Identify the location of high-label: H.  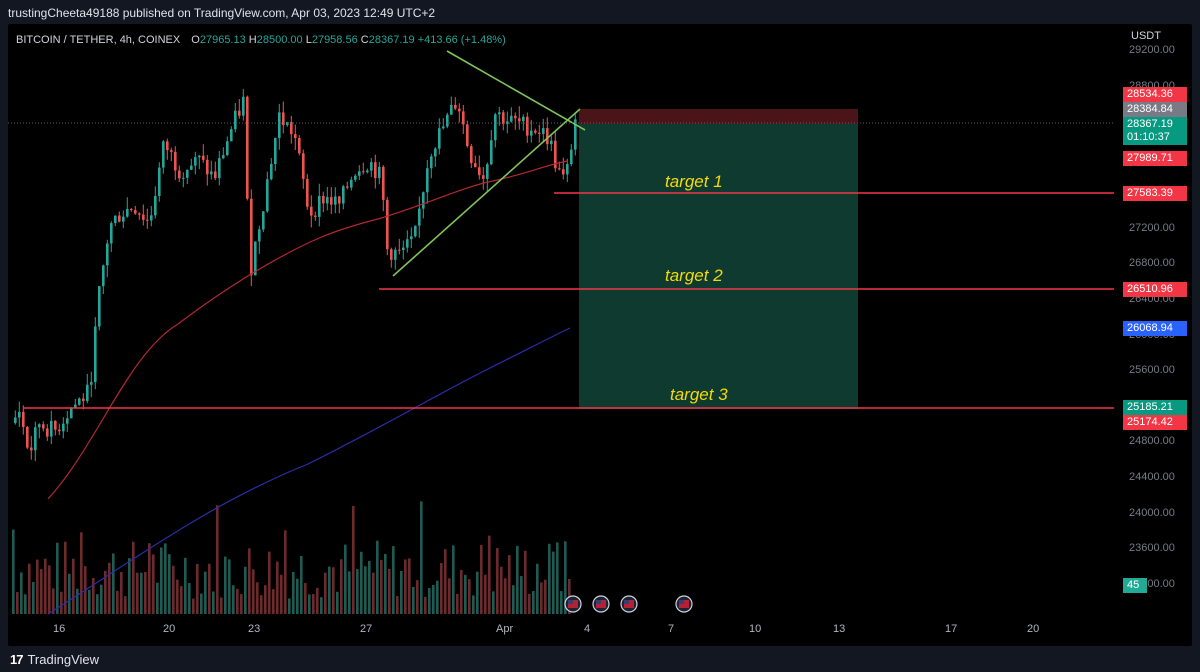
(252, 40).